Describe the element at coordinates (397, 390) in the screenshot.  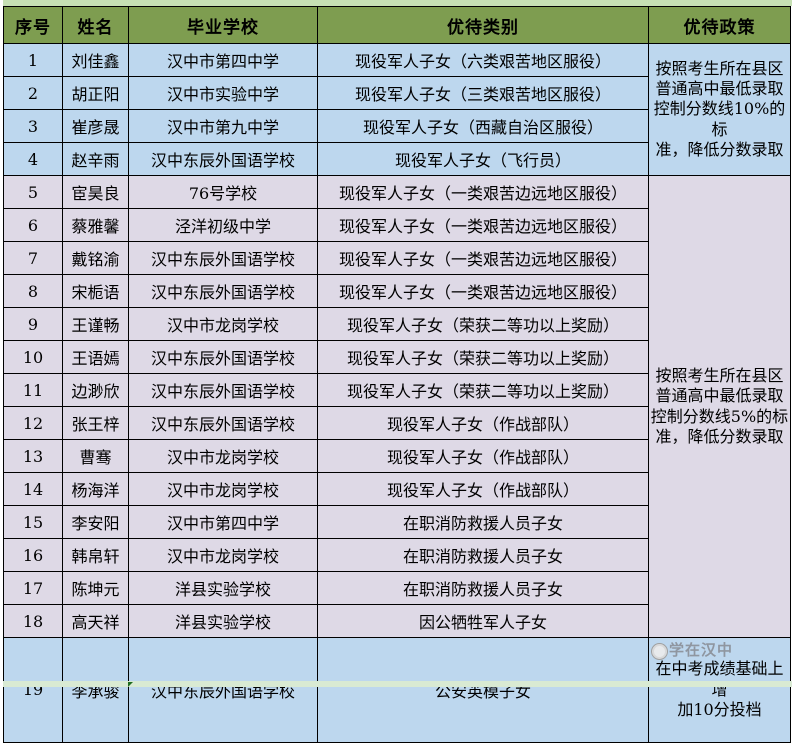
I see `table-row: 11 边渺欣 汉中东辰外国语学校 现役军人子女（荣获二等功以上奖励）` at that location.